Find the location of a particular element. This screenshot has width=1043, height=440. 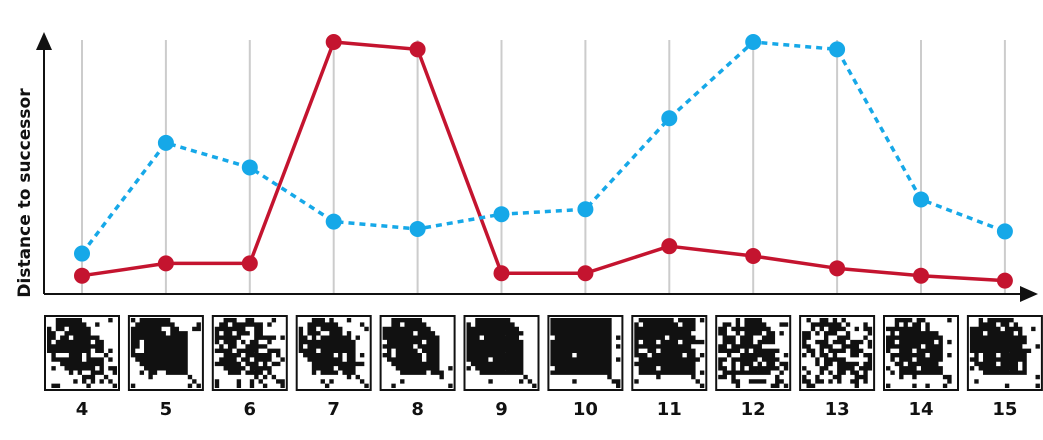

x-tick-label-8: 8 is located at coordinates (417, 409).